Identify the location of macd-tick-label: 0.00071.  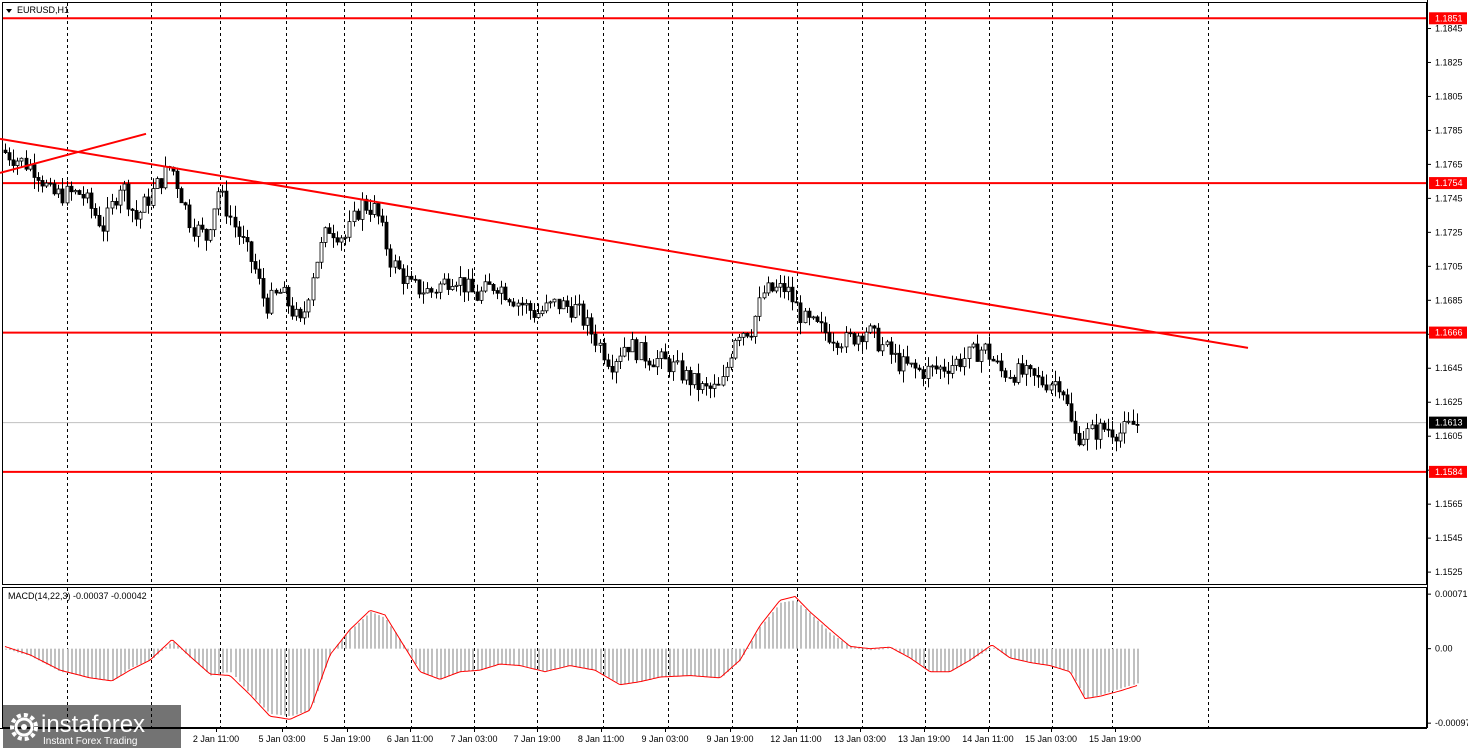
(1451, 594).